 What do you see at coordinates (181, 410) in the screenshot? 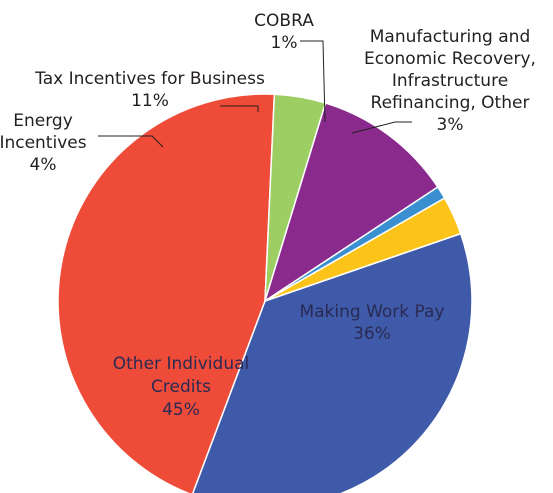
I see `slice-percent-label: 45%` at bounding box center [181, 410].